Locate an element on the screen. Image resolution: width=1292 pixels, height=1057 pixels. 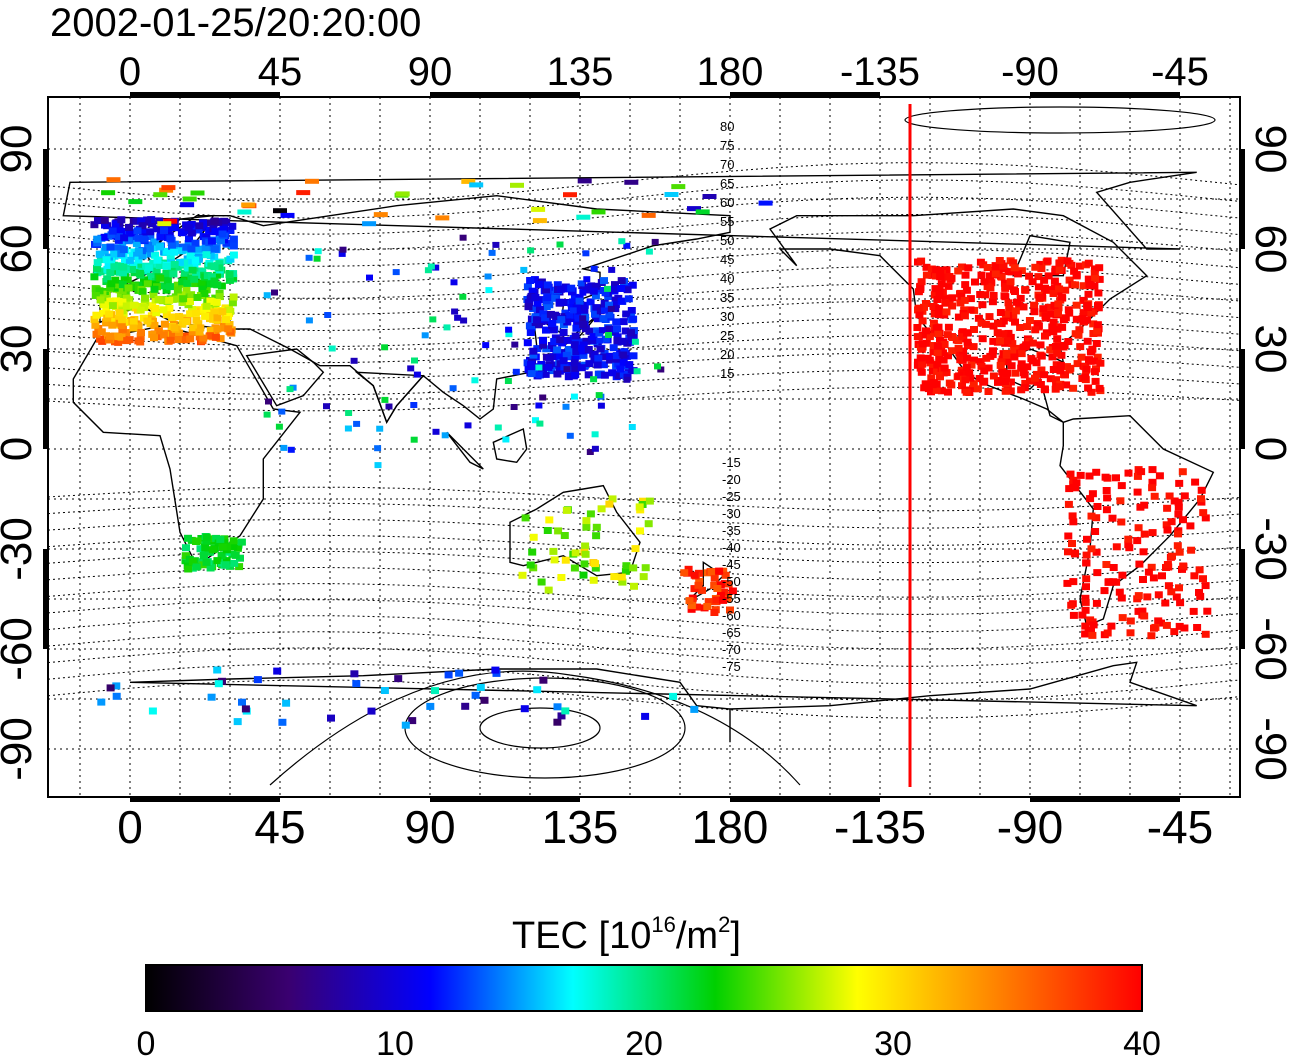
svg-text: -75 is located at coordinates (731, 666).